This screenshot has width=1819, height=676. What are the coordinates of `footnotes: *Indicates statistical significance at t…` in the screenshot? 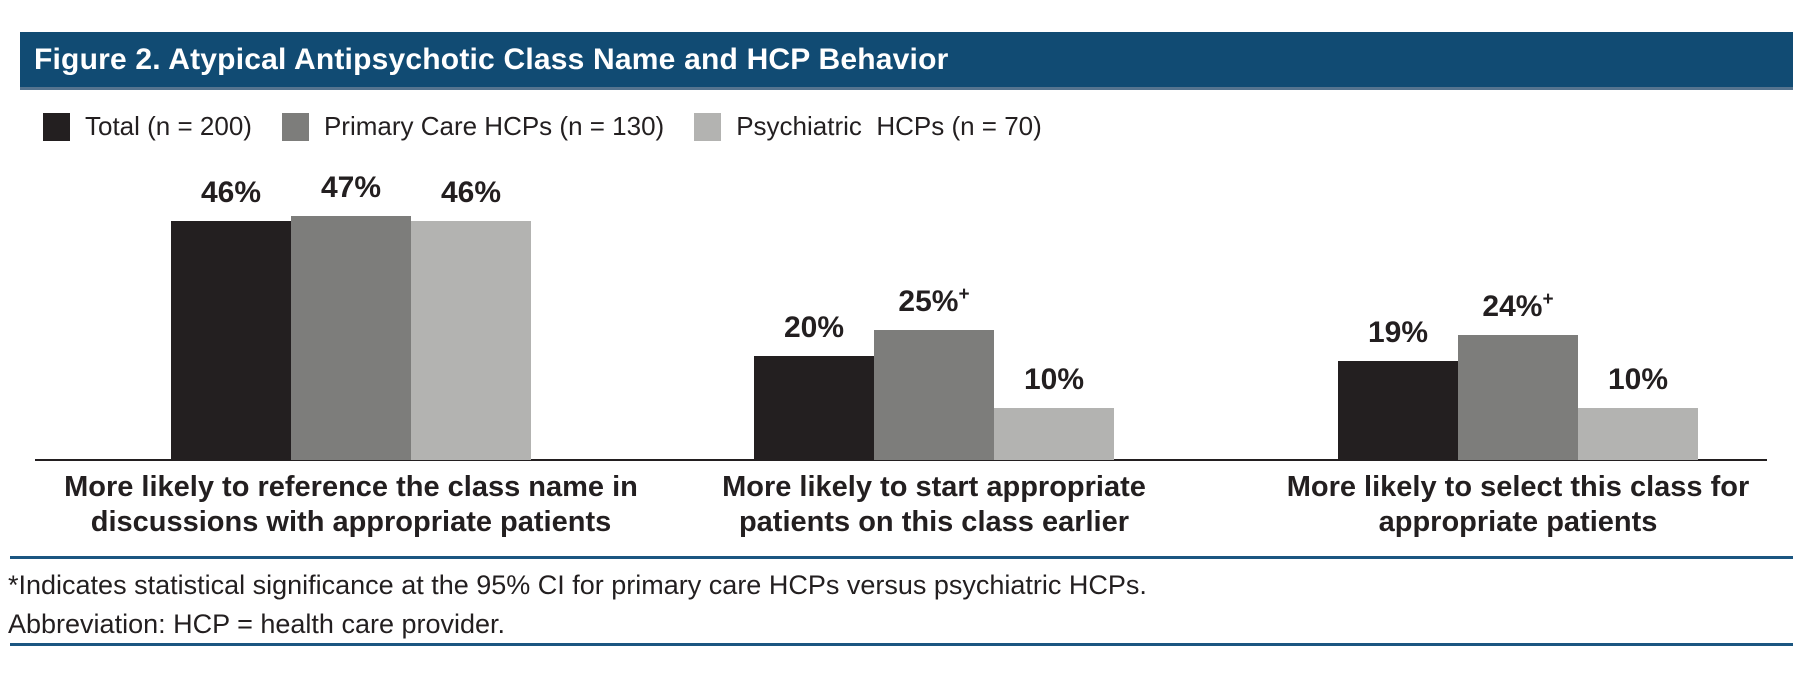 It's located at (577, 605).